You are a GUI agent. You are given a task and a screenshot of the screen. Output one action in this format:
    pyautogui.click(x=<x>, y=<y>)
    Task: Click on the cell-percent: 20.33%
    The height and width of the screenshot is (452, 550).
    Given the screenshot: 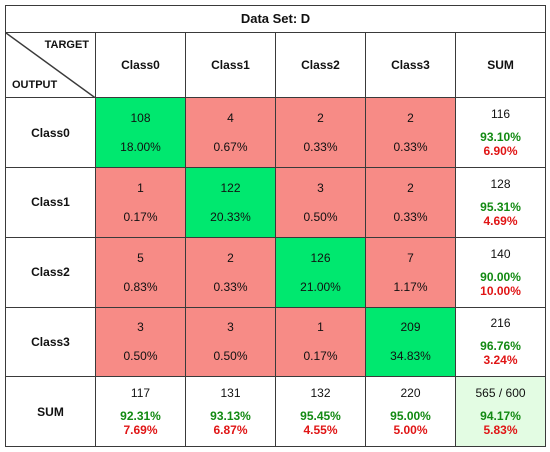 What is the action you would take?
    pyautogui.click(x=230, y=216)
    